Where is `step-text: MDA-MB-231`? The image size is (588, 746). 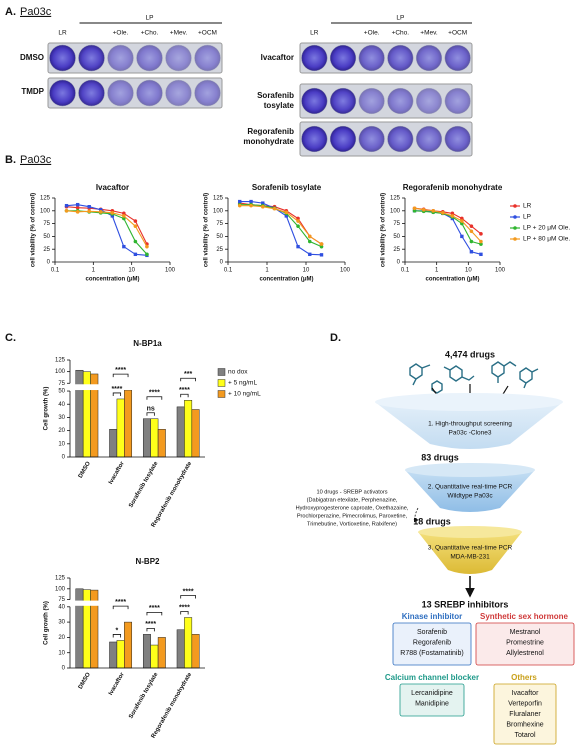 step-text: MDA-MB-231 is located at coordinates (470, 557).